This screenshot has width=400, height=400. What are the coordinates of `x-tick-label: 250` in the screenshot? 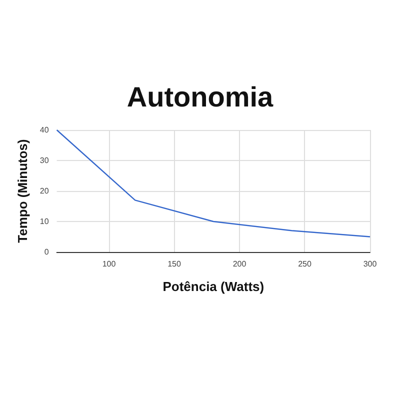 It's located at (305, 264).